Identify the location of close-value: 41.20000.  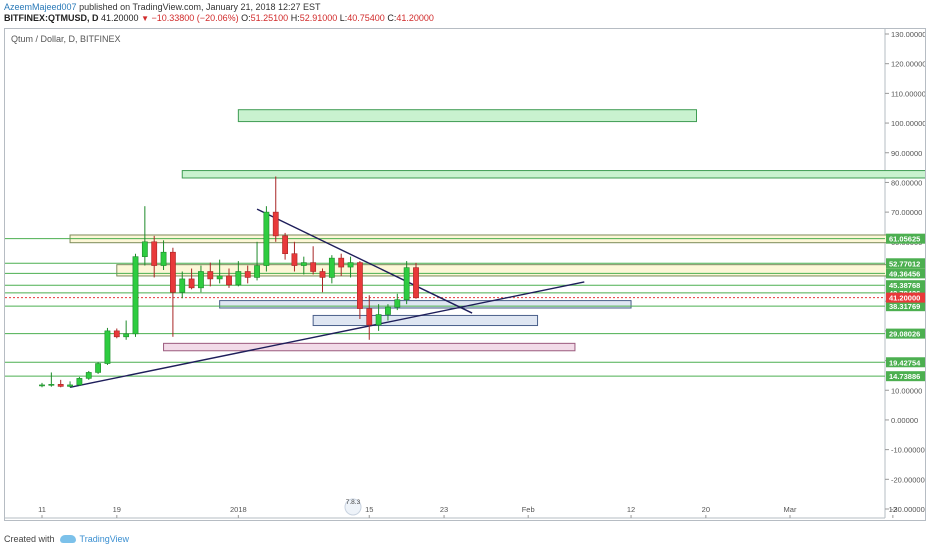
(415, 18).